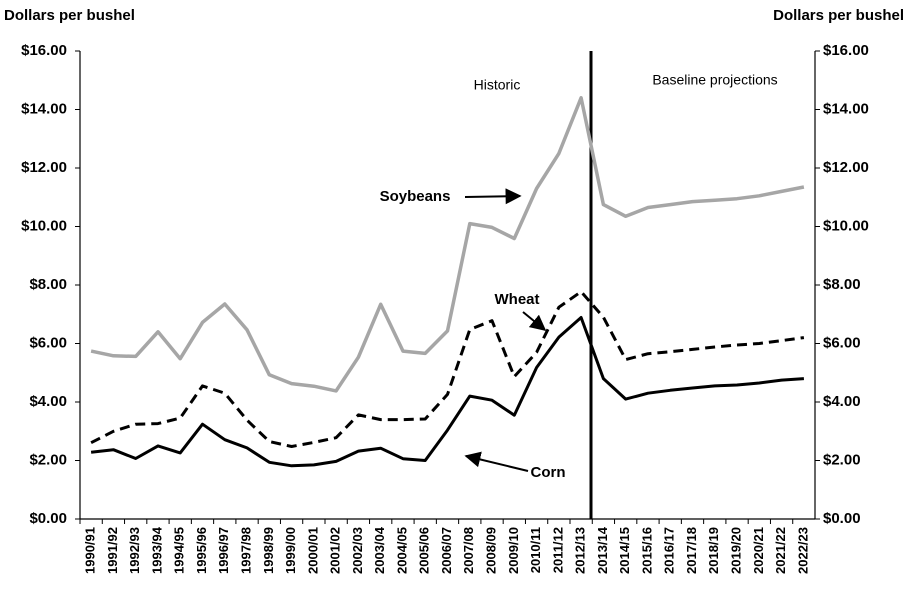  I want to click on y2-tick-label: $14.00, so click(846, 108).